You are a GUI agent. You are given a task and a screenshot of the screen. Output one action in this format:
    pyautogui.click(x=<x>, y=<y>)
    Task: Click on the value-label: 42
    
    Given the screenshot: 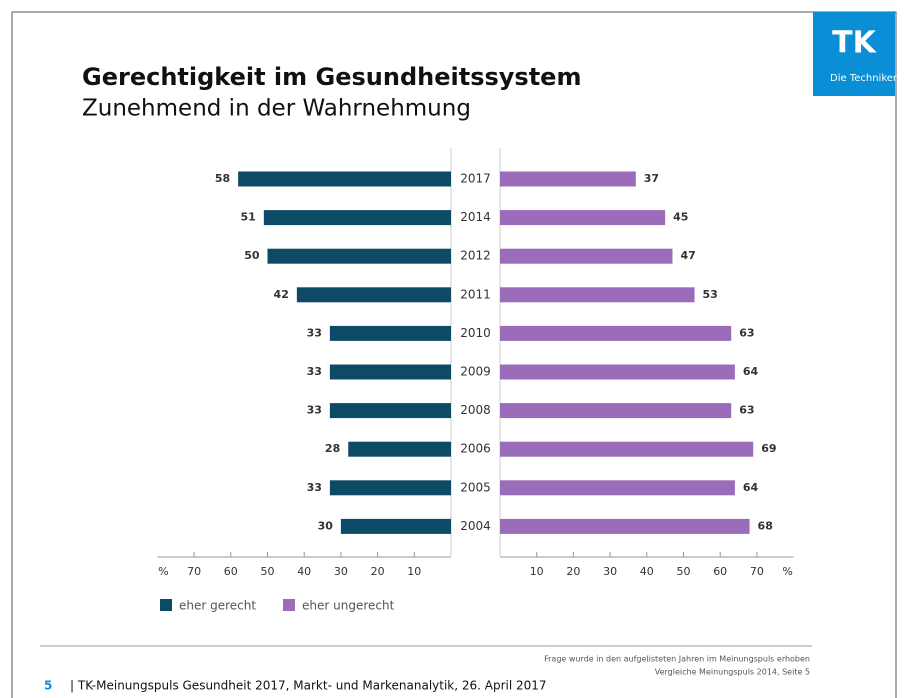 What is the action you would take?
    pyautogui.click(x=281, y=294)
    